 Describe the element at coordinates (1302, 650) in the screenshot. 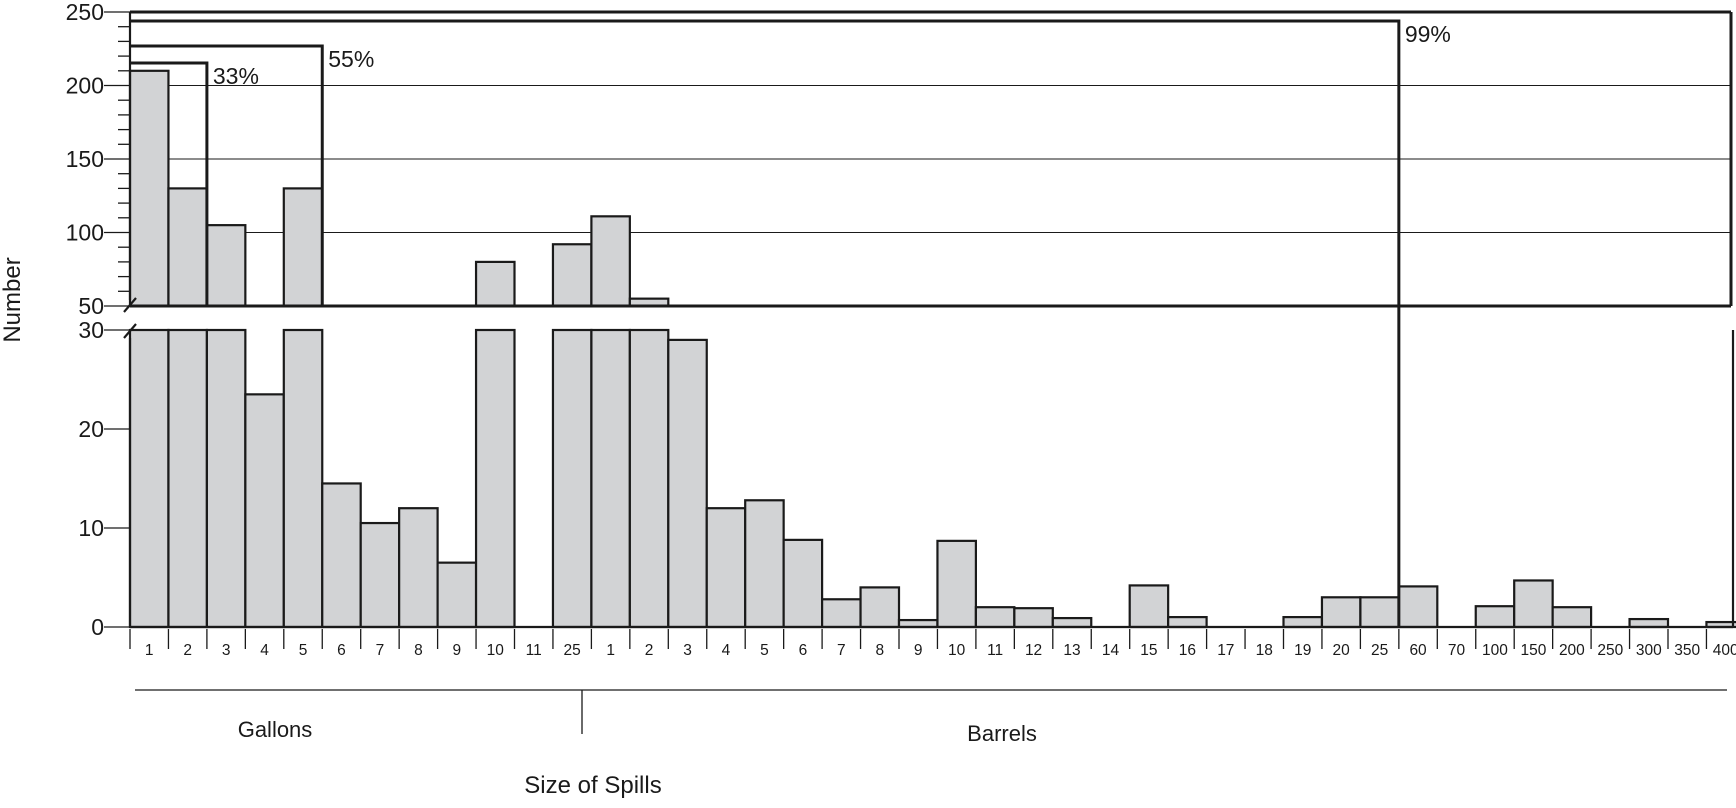

I see `x-tick-label: 19` at that location.